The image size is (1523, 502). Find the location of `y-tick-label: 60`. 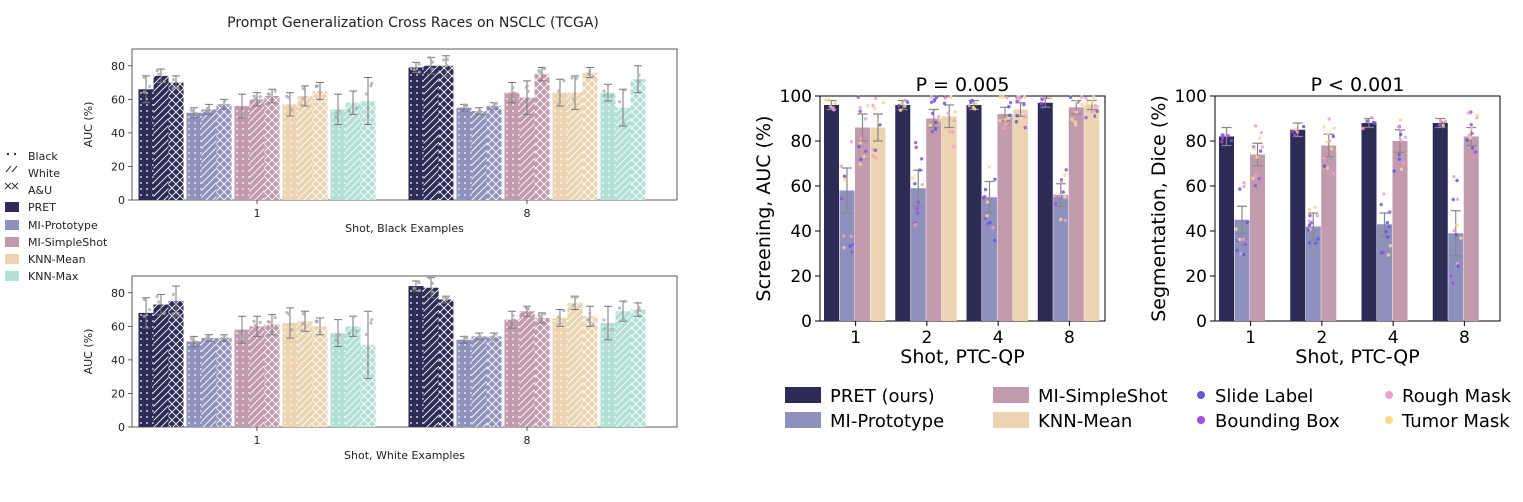

y-tick-label: 60 is located at coordinates (1196, 187).